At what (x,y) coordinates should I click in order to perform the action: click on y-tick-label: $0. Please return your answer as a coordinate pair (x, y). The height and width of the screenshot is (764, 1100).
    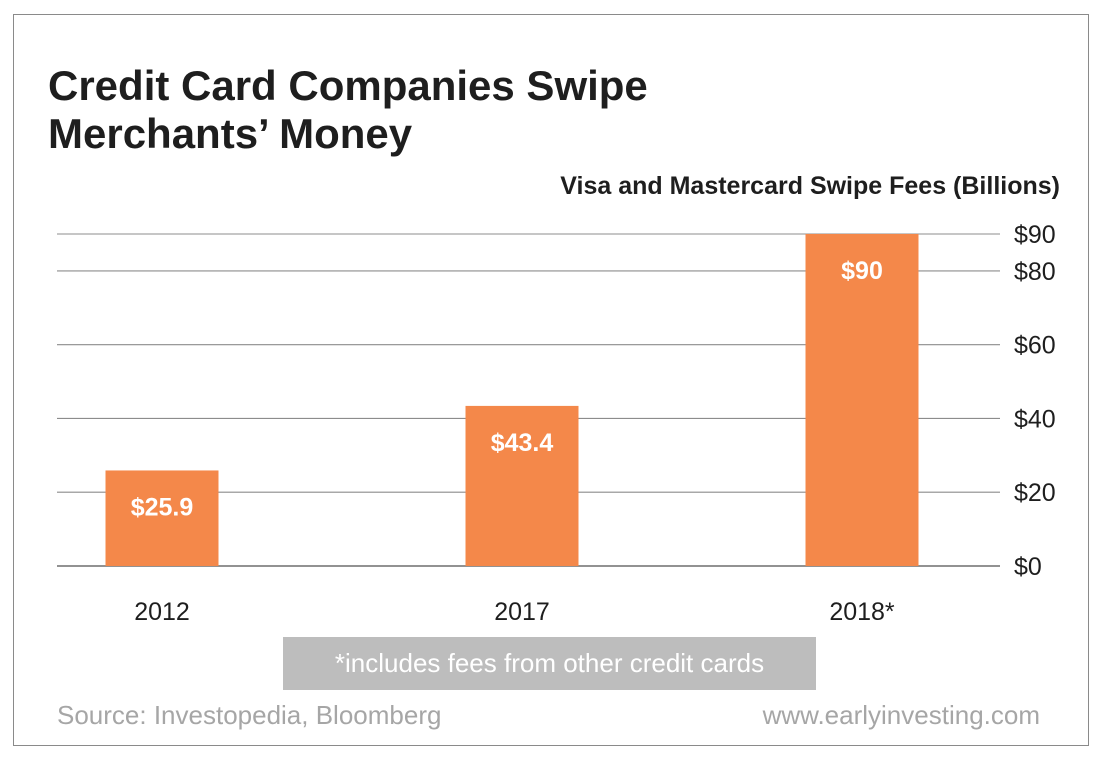
    Looking at the image, I should click on (1028, 567).